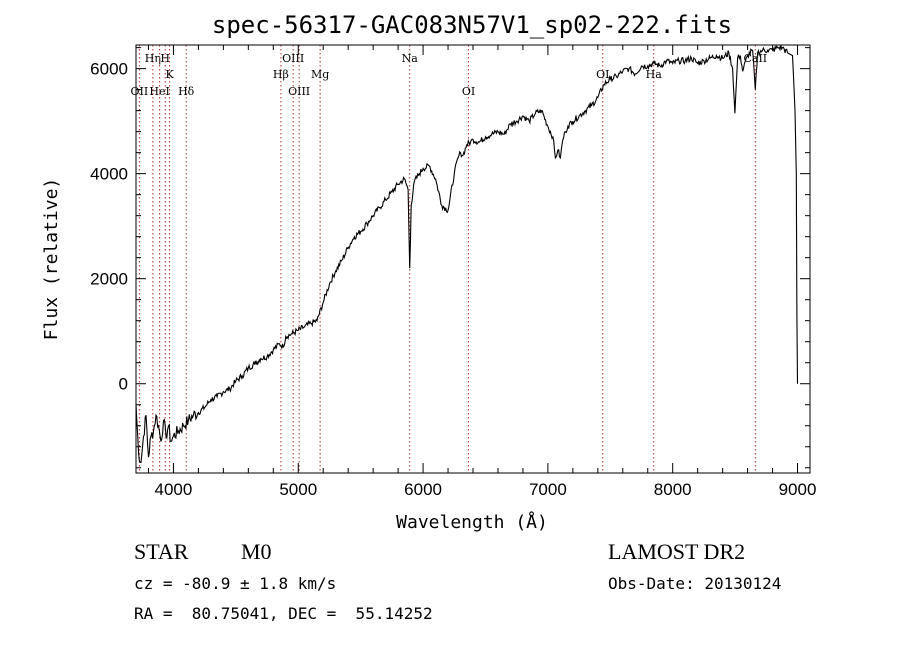 This screenshot has width=900, height=649. What do you see at coordinates (161, 551) in the screenshot?
I see `object-class: STAR` at bounding box center [161, 551].